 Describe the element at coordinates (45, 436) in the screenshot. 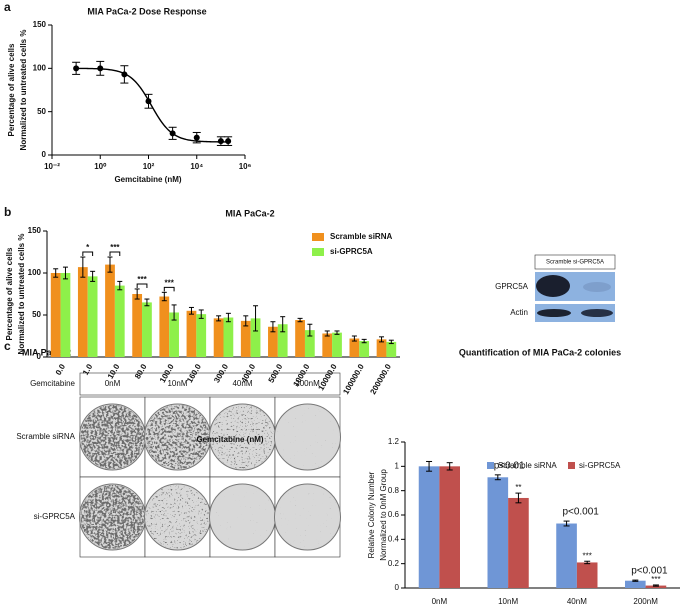

I see `colony-row-label: Scramble siRNA` at that location.